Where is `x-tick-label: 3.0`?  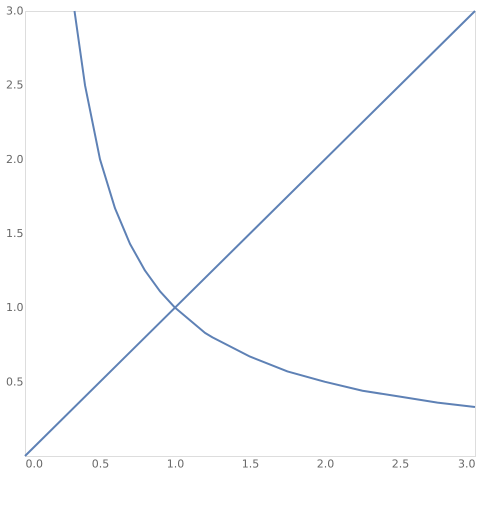
x-tick-label: 3.0 is located at coordinates (467, 464).